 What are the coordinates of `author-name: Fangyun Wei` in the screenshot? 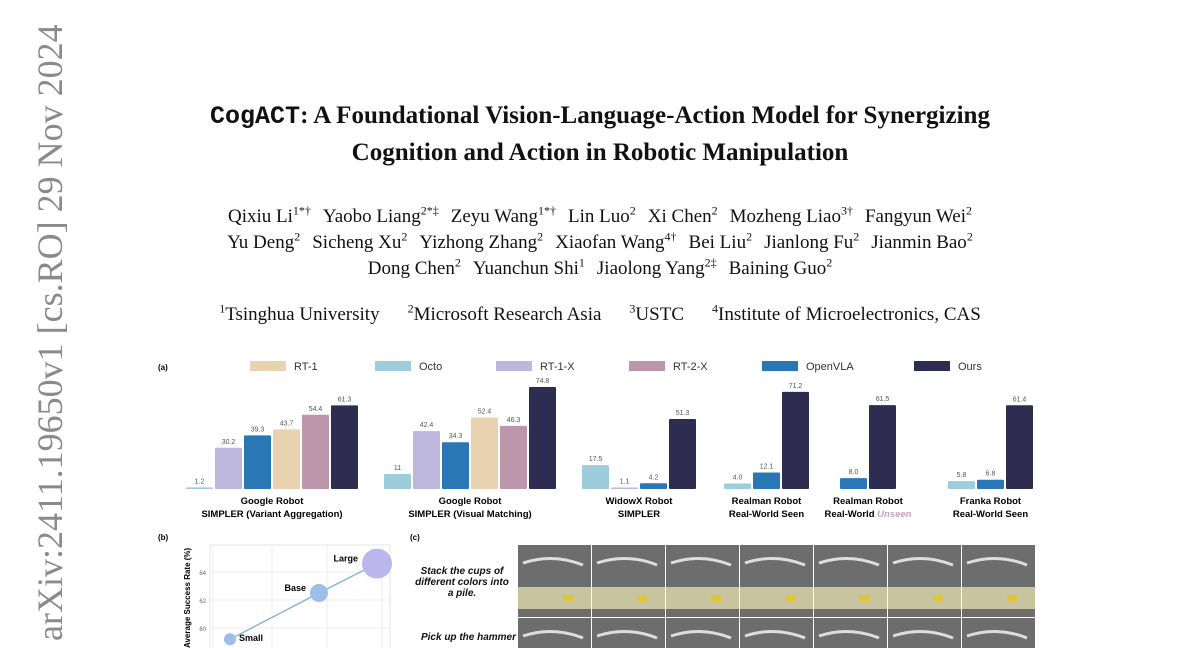 It's located at (915, 217).